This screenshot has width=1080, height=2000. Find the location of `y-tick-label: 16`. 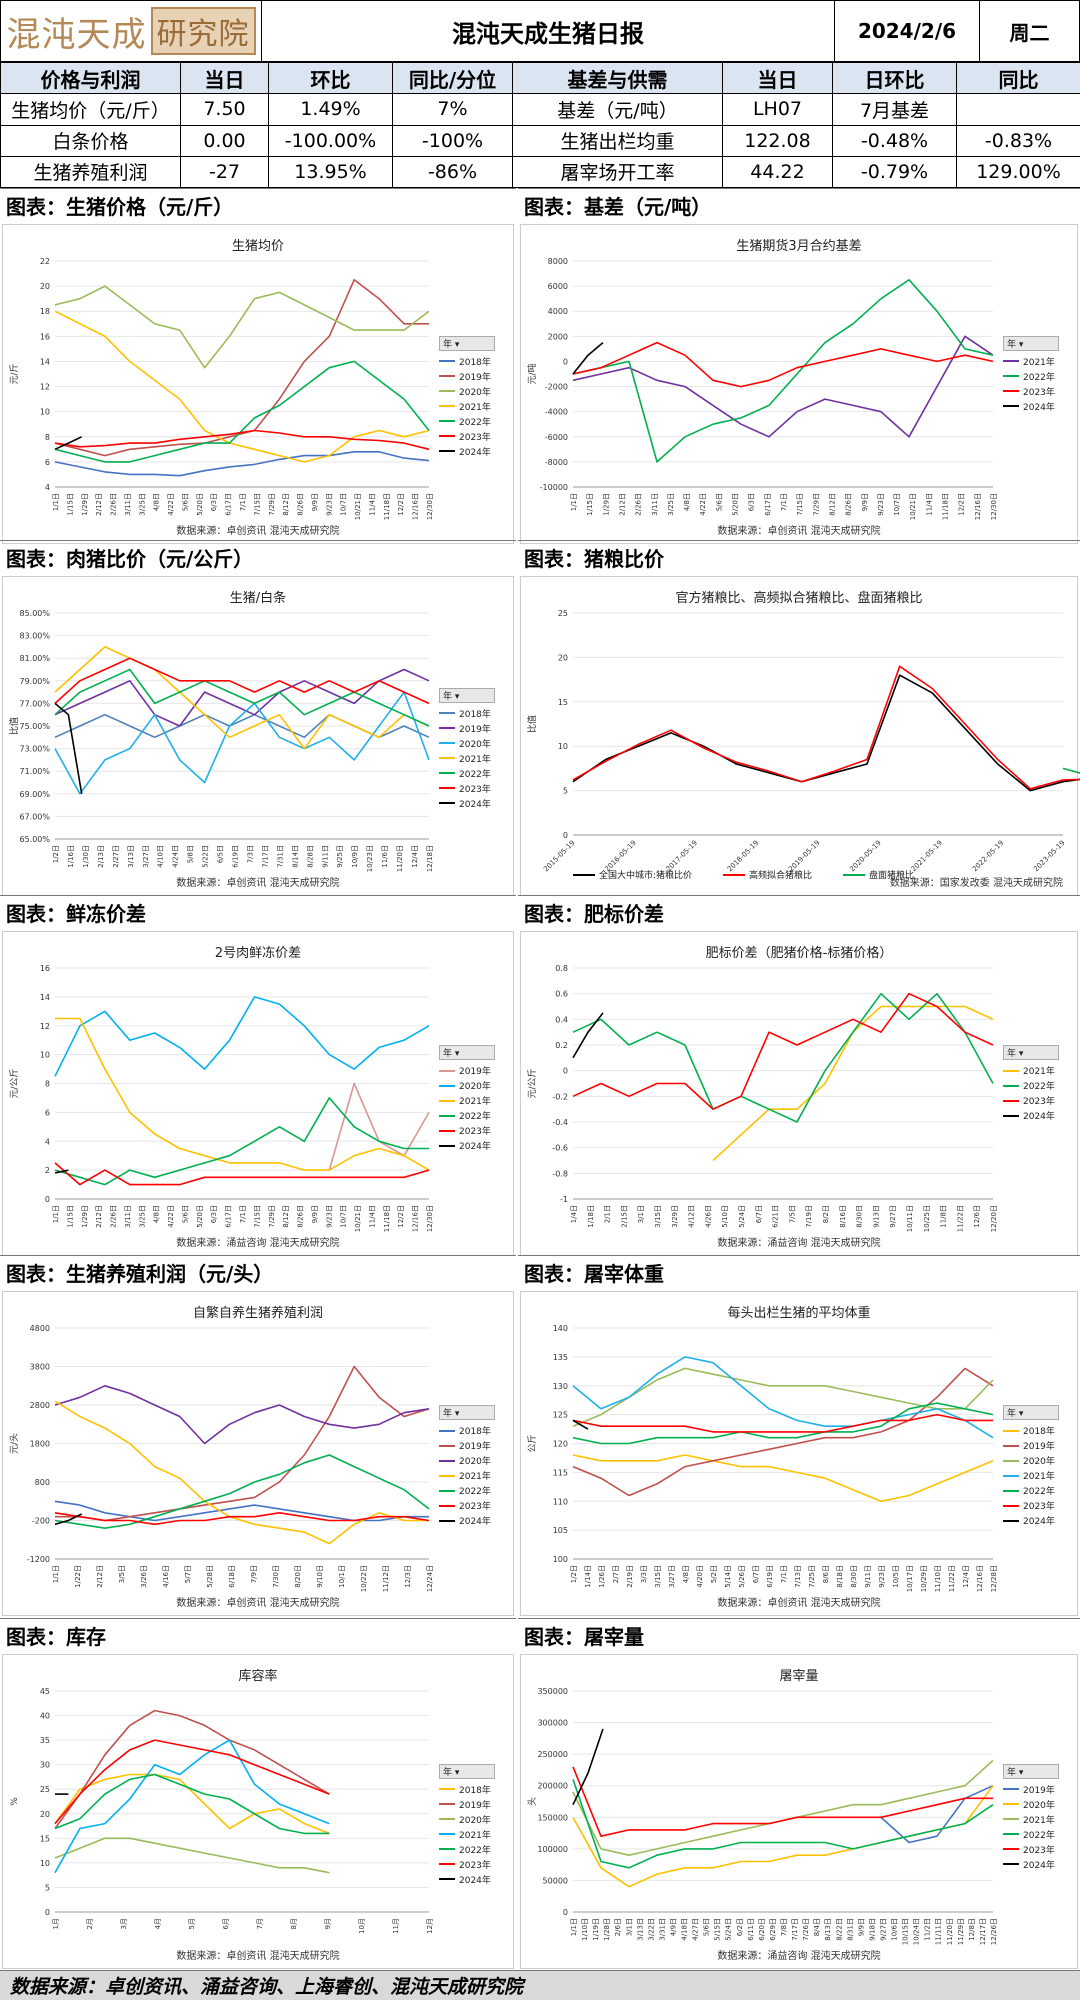

y-tick-label: 16 is located at coordinates (45, 336).